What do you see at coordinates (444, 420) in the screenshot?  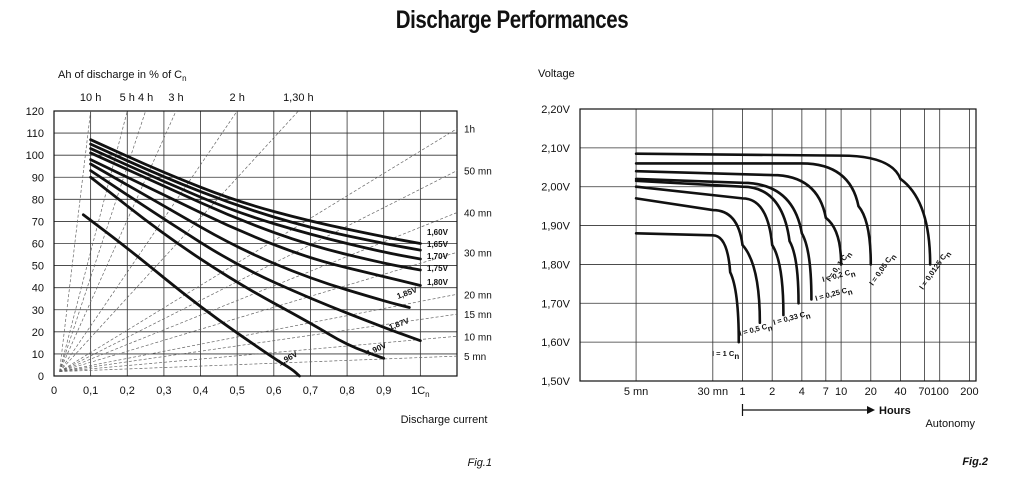 I see `fig1-x-label: Discharge current` at bounding box center [444, 420].